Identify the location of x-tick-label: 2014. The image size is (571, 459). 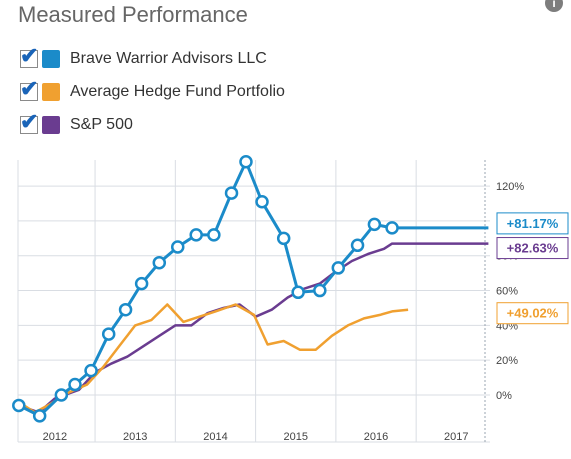
(215, 437).